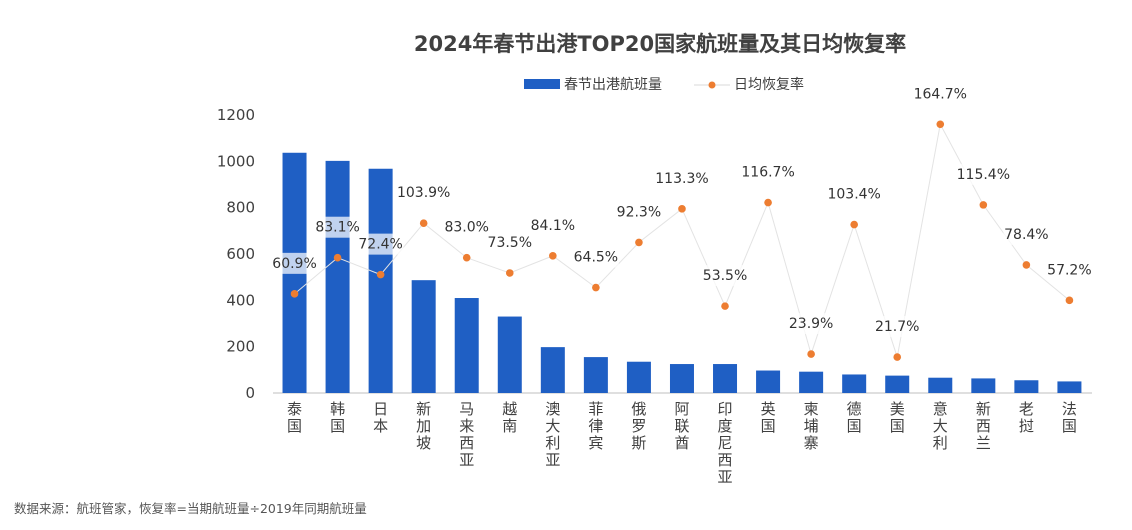  I want to click on rate-data-label: 113.3%, so click(681, 179).